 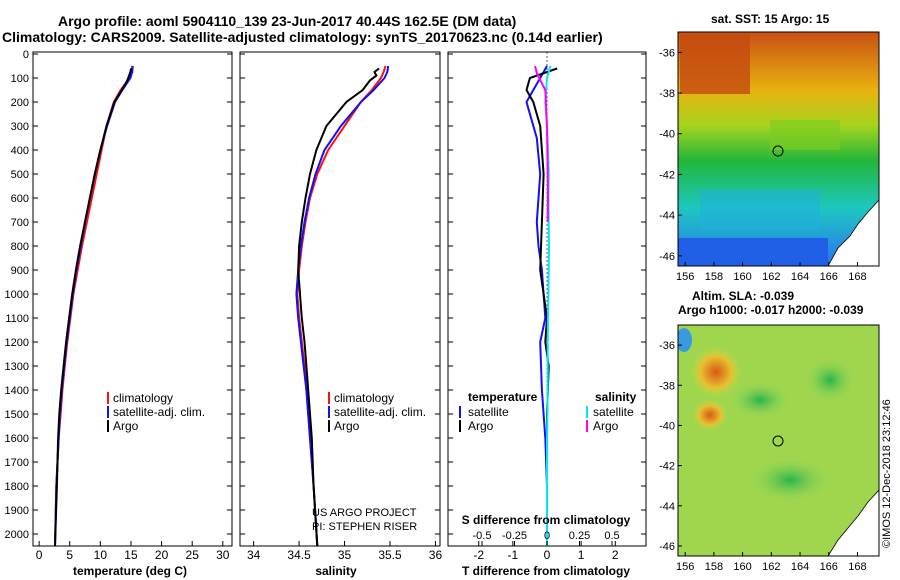 I want to click on x-tick-label: 15, so click(x=131, y=555).